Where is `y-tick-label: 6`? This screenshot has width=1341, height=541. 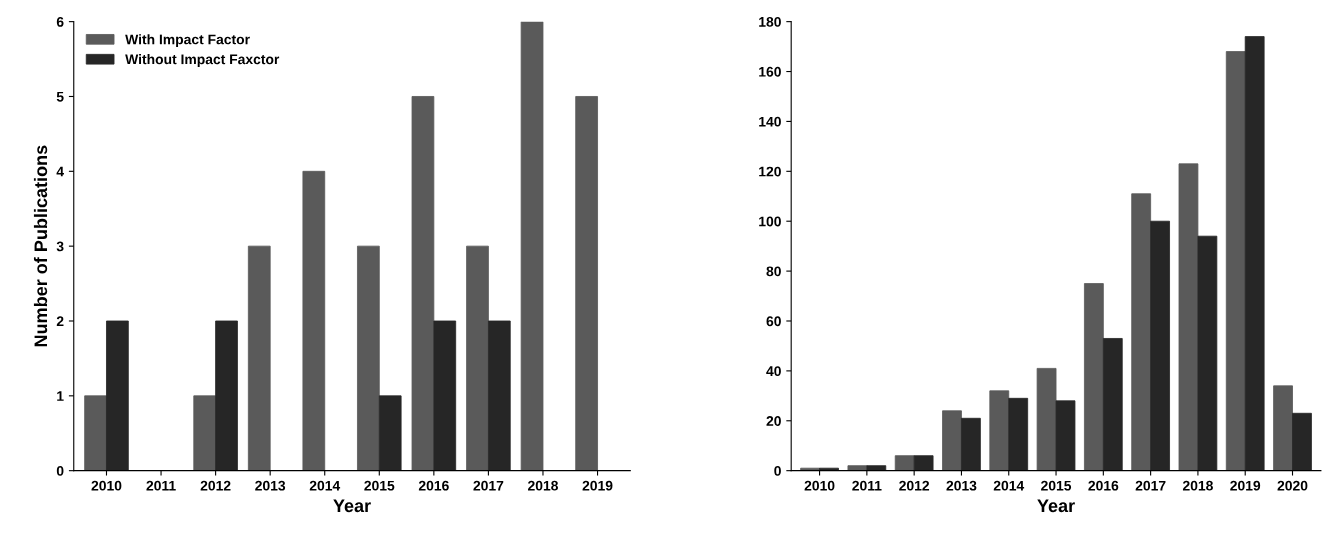
y-tick-label: 6 is located at coordinates (60, 21).